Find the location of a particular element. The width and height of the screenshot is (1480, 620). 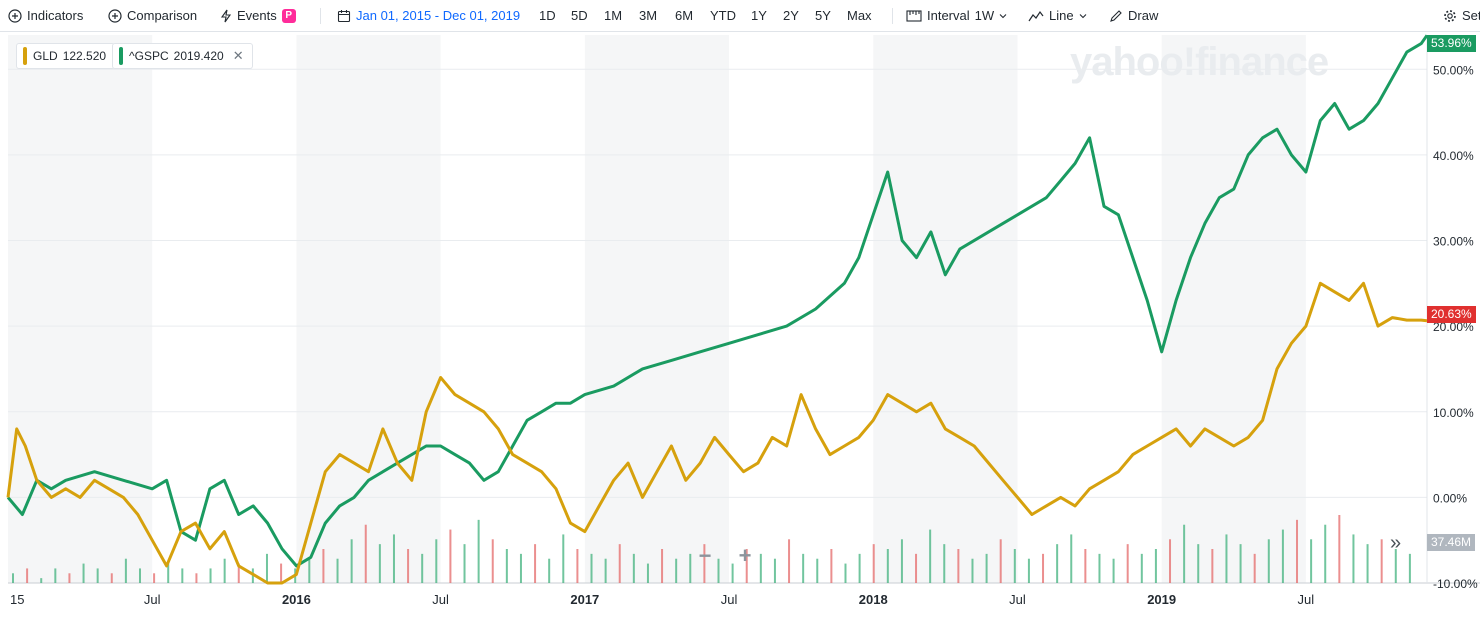

date-range-button: Jan 01, 2015 - Dec 01, 2019 is located at coordinates (428, 16).